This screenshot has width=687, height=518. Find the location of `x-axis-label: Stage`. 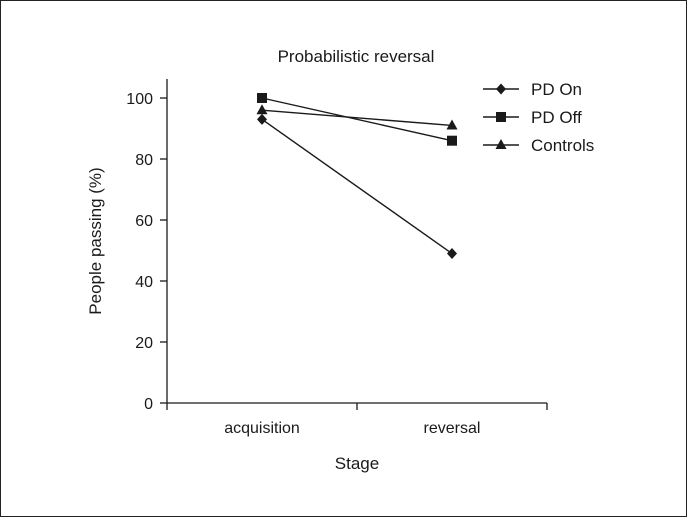

x-axis-label: Stage is located at coordinates (357, 463).